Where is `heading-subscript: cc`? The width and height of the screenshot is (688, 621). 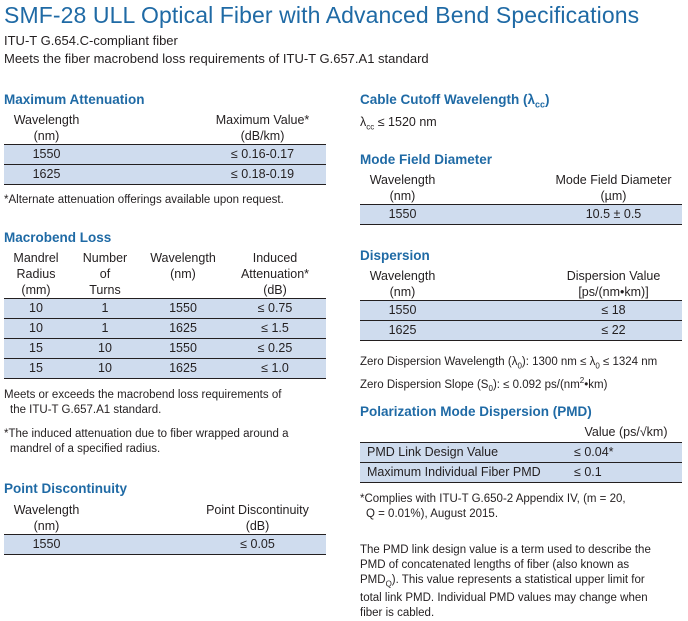 heading-subscript: cc is located at coordinates (540, 104).